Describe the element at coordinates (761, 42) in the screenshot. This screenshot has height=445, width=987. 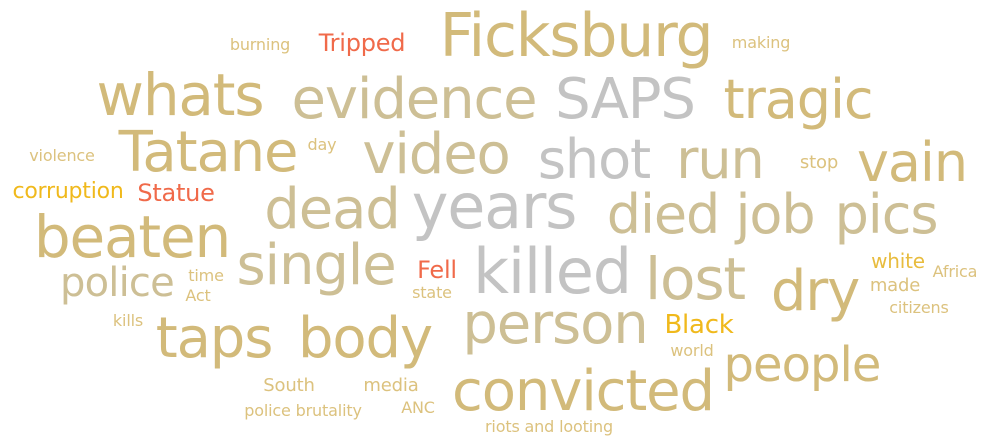
I see `word-making: making` at that location.